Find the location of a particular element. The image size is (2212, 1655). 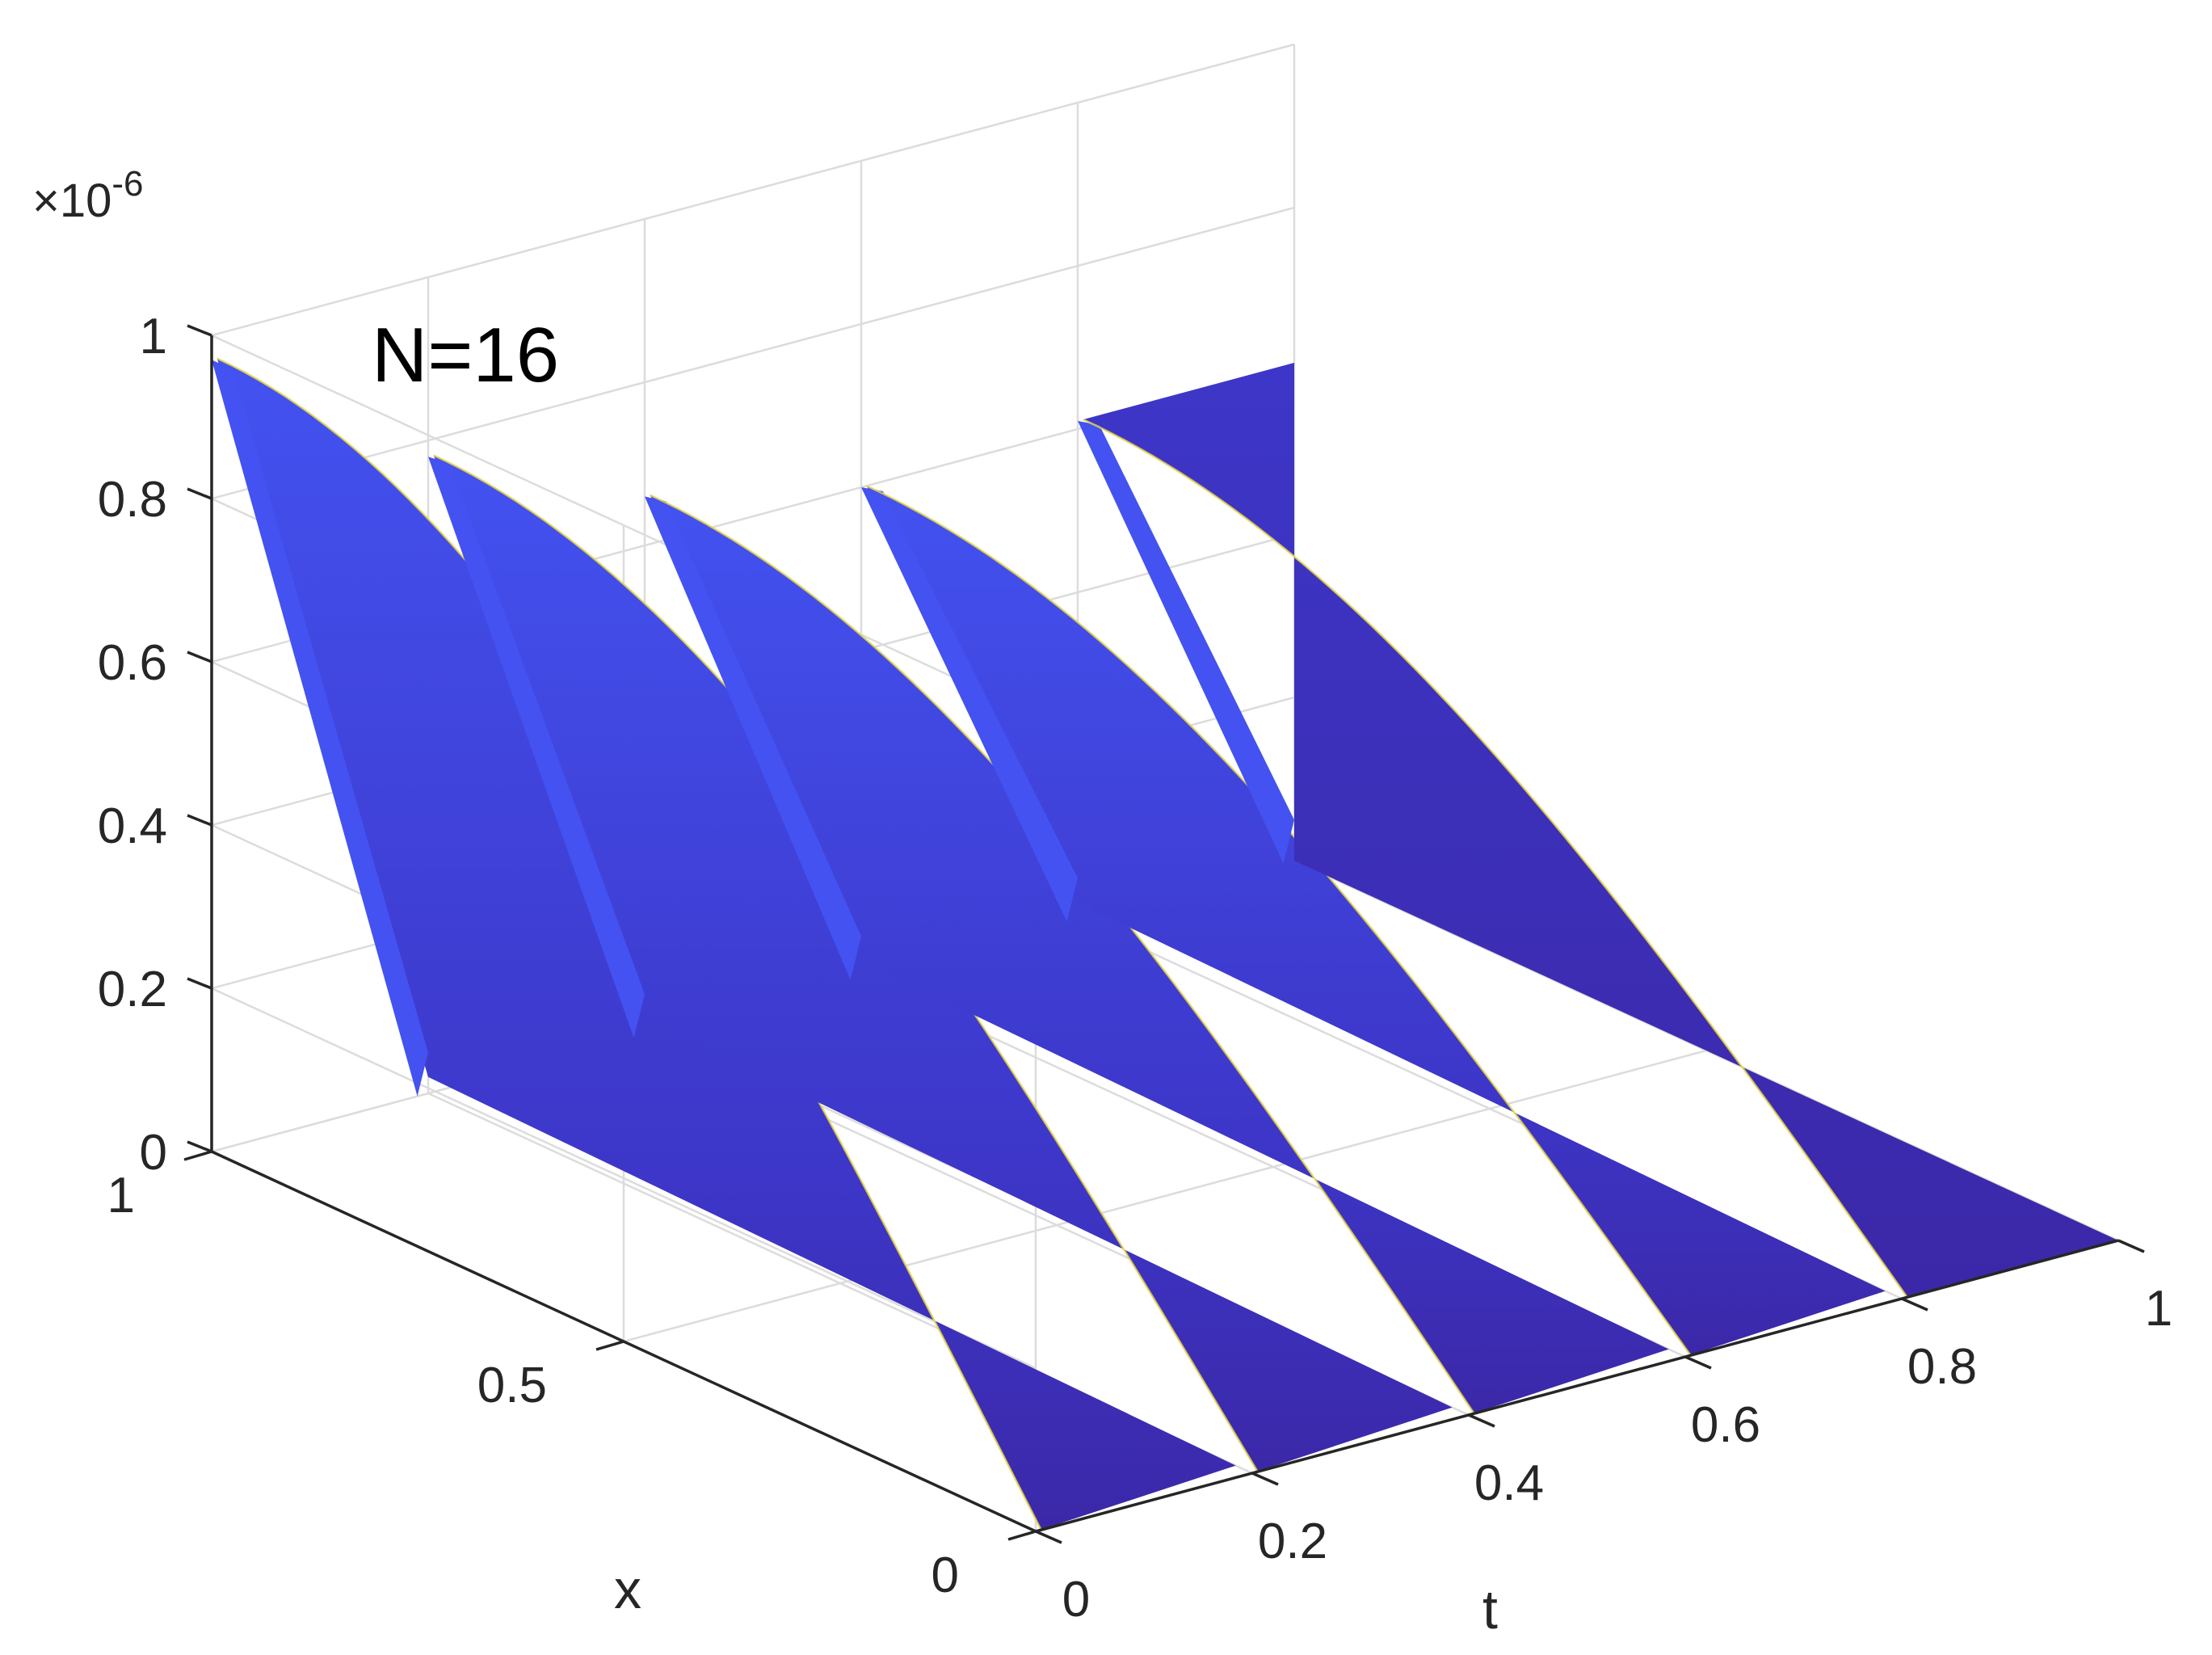

x-tick-label-0: 0 is located at coordinates (945, 1575).